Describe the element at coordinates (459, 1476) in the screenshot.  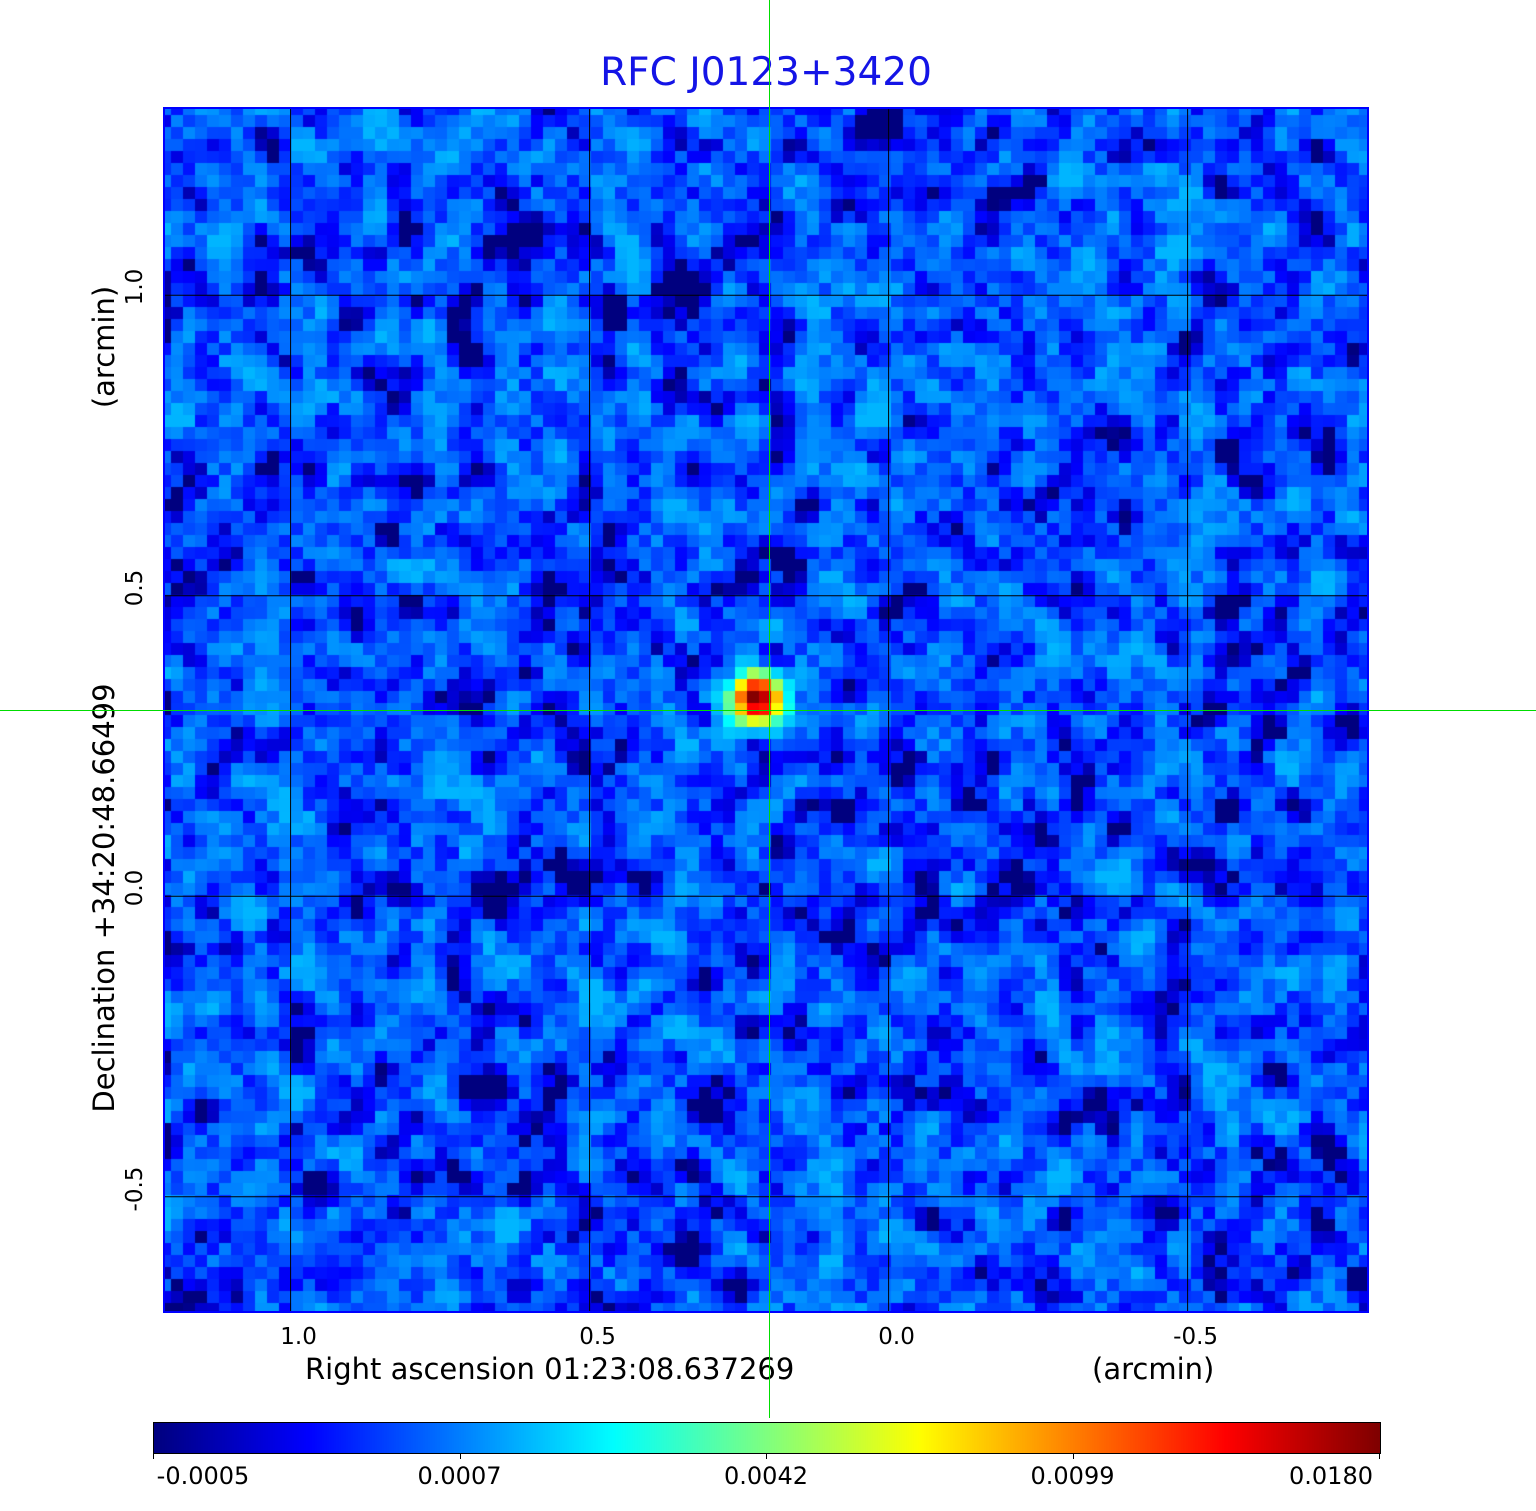
I see `colorbar-tick-label: 0.0007` at that location.